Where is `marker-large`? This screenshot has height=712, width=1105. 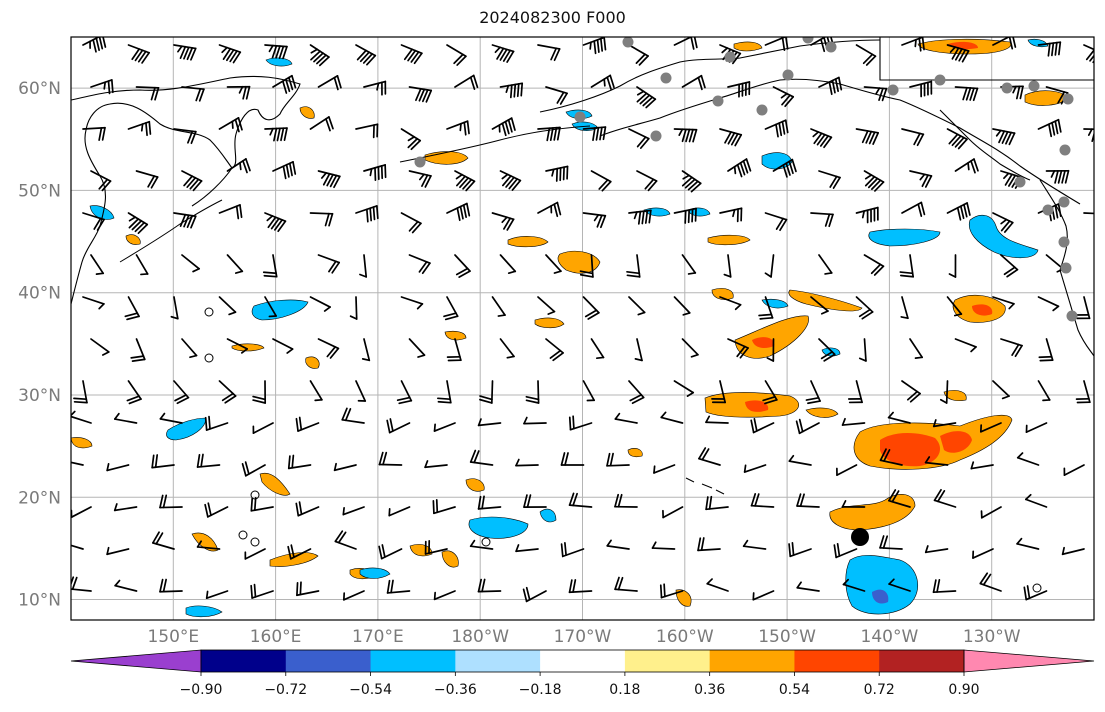 marker-large is located at coordinates (860, 537).